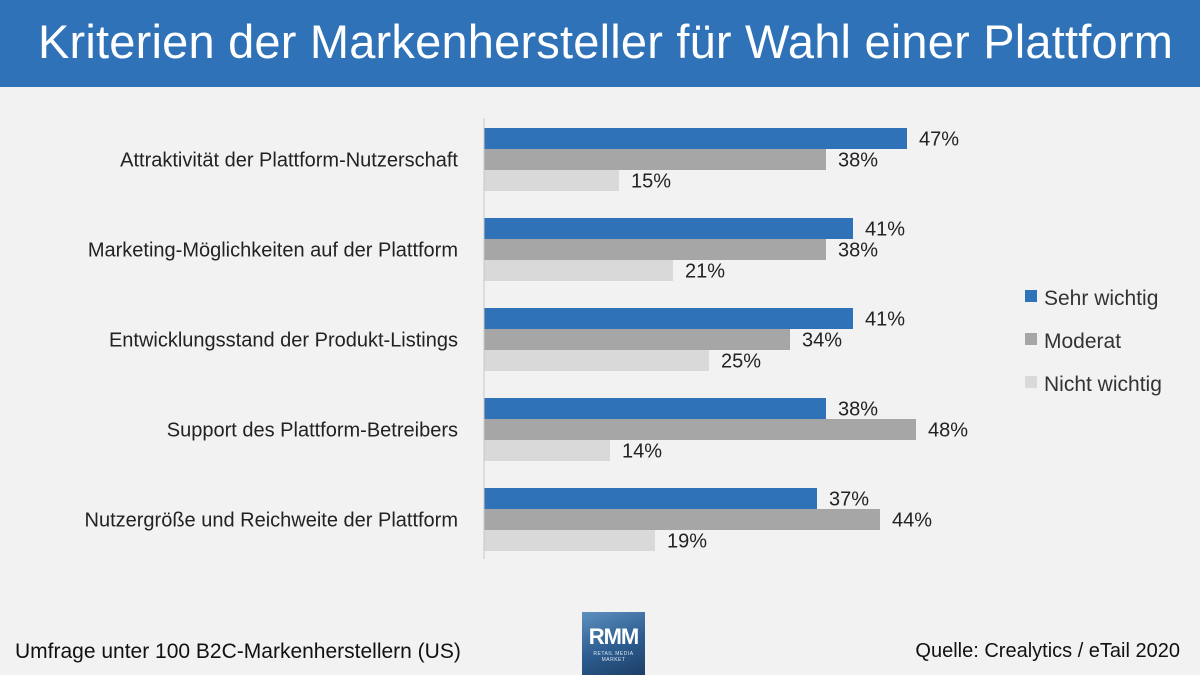 This screenshot has width=1200, height=675. Describe the element at coordinates (1101, 298) in the screenshot. I see `legend-label: Sehr wichtig` at that location.